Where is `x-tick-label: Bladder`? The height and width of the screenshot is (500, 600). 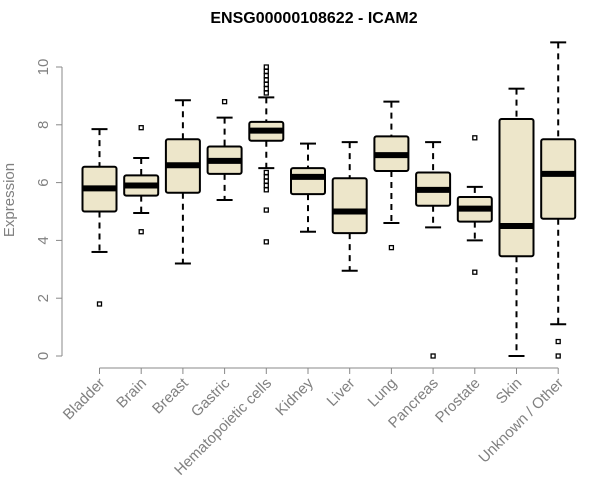
x-tick-label: Bladder is located at coordinates (84, 399).